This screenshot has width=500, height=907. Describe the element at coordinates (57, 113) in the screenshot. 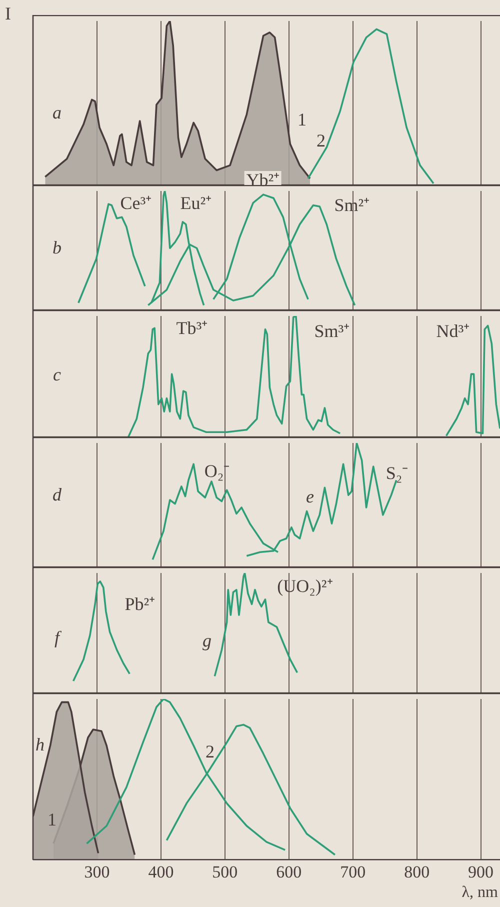

I see `annotation: a` at that location.